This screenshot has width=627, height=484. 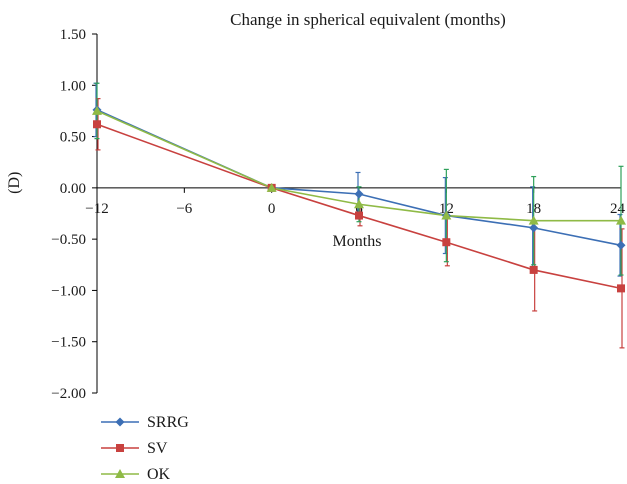 What do you see at coordinates (73, 35) in the screenshot?
I see `y-tick-label: 1.50` at bounding box center [73, 35].